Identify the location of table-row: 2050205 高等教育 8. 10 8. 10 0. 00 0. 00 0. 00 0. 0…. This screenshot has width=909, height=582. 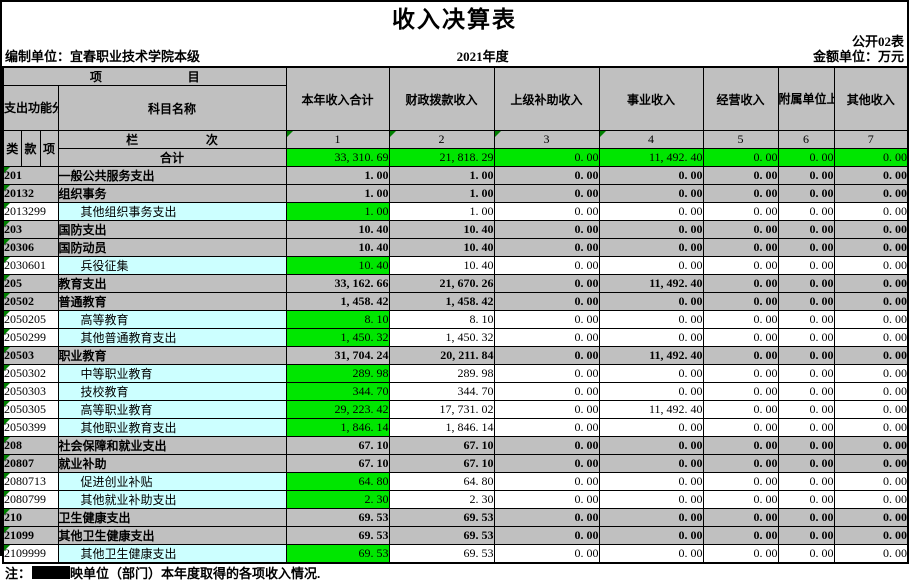
(455, 319).